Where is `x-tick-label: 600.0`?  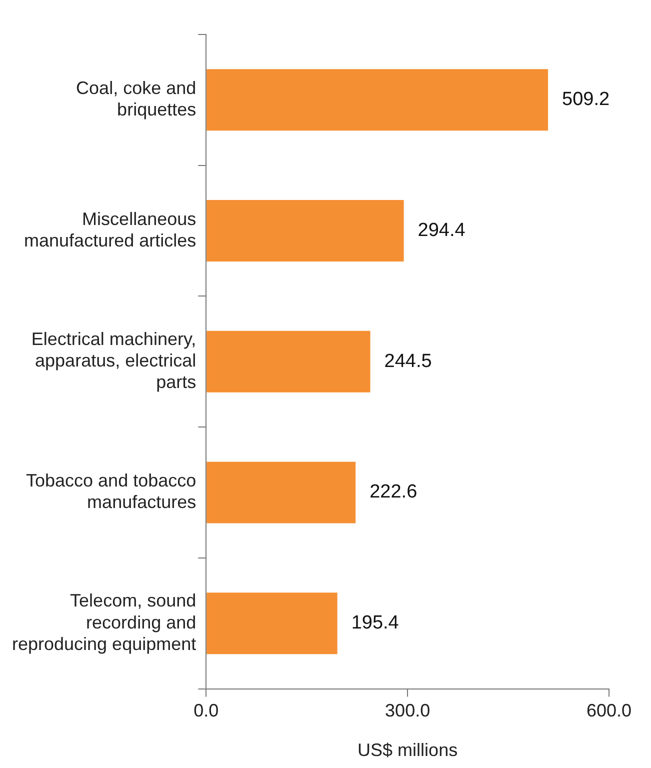 x-tick-label: 600.0 is located at coordinates (609, 710).